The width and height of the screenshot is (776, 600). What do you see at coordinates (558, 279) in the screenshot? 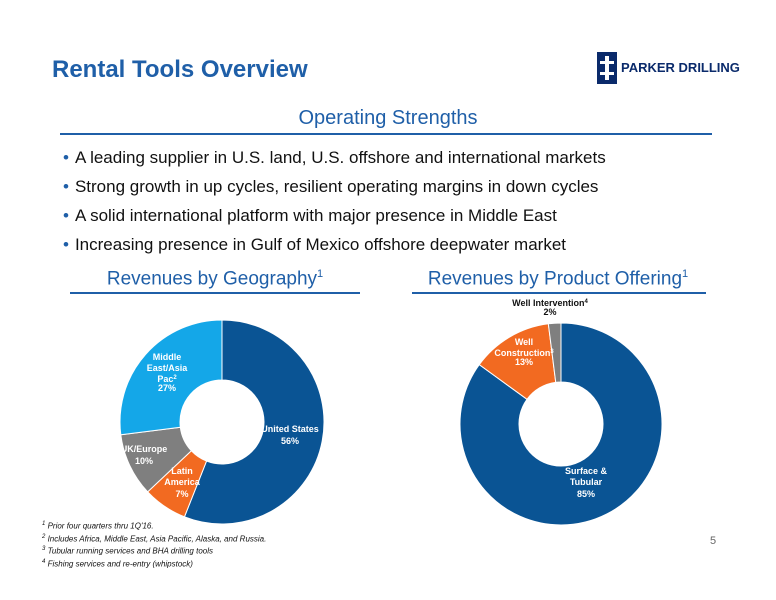
I see `product-chart-title: Revenues by Product Offering1` at bounding box center [558, 279].